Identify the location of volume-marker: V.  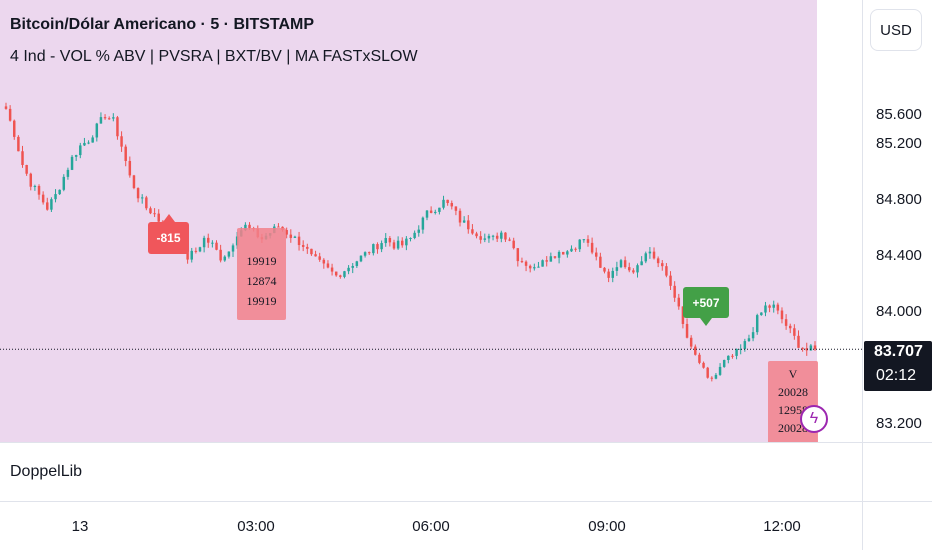
(793, 374).